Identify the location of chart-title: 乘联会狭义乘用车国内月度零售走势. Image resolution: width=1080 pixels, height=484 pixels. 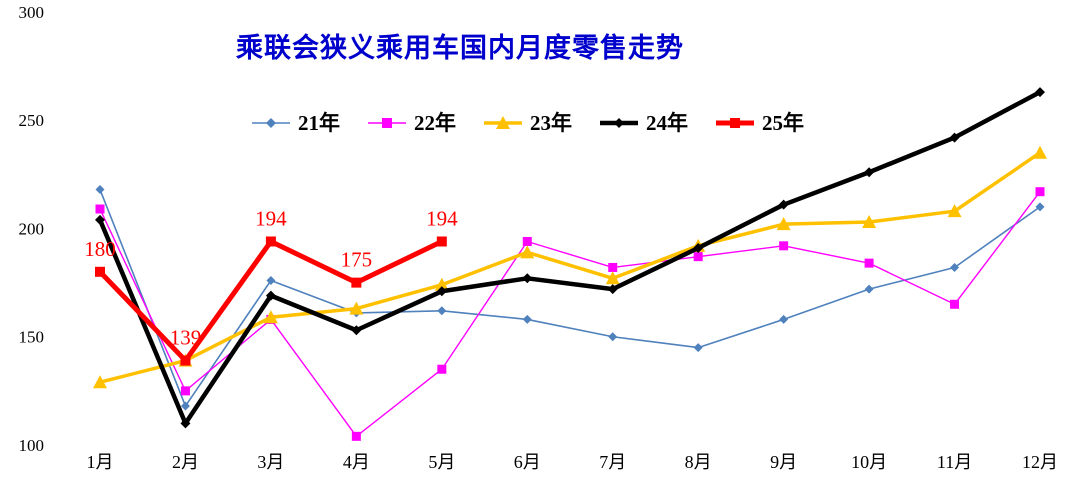
(460, 48).